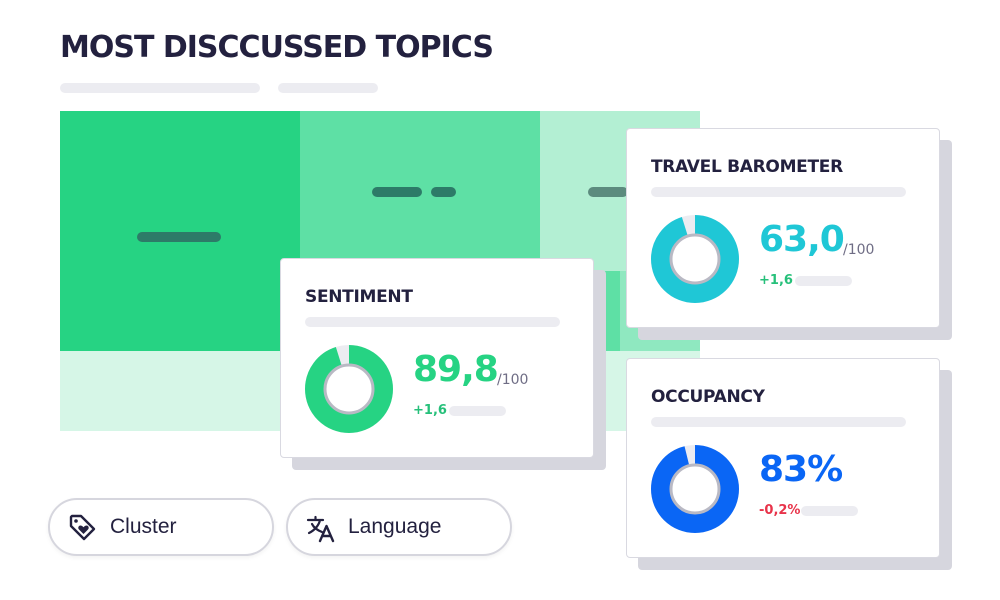  I want to click on delta-value: -0,2%, so click(780, 510).